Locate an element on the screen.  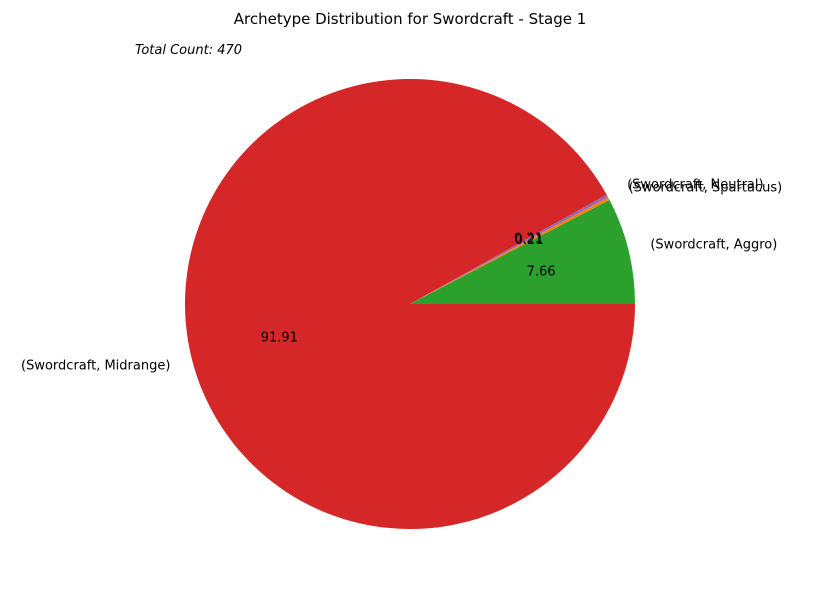
slice-category-label: (Swordcraft, Spartacus) is located at coordinates (706, 187).